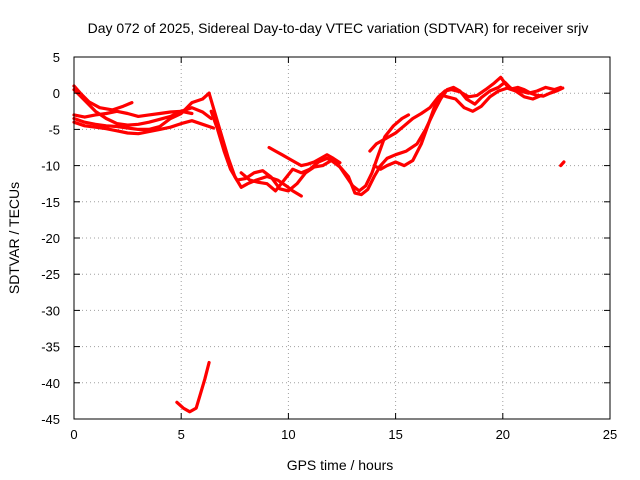 Image resolution: width=640 pixels, height=480 pixels. I want to click on y-tick-label: -15, so click(50, 202).